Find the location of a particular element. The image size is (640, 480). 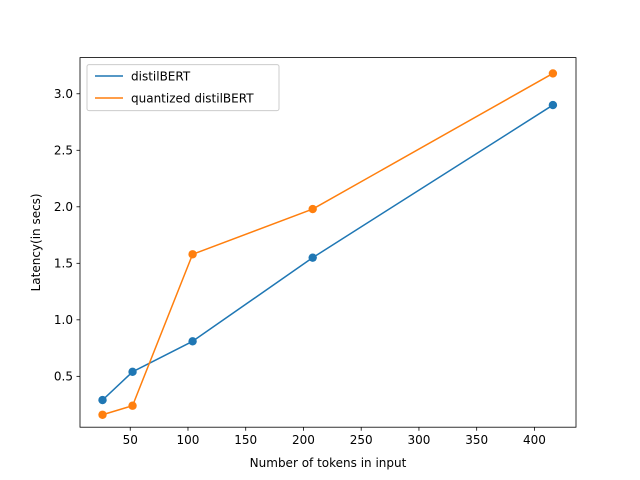

y-tick-label-3: 3.0 is located at coordinates (63, 94).